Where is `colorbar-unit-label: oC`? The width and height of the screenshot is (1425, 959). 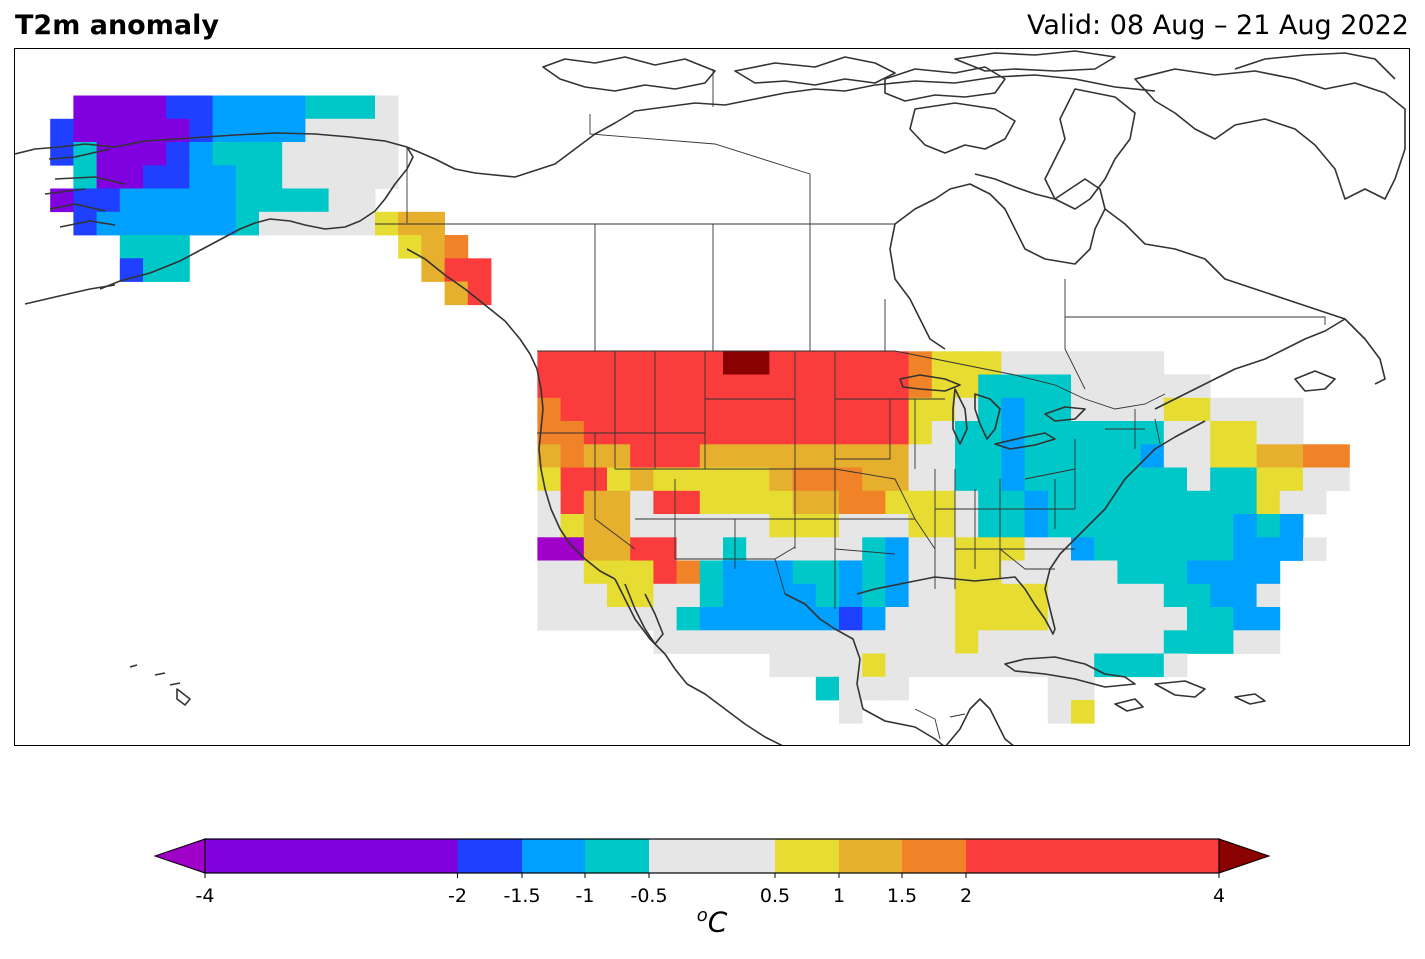 colorbar-unit-label: oC is located at coordinates (712, 922).